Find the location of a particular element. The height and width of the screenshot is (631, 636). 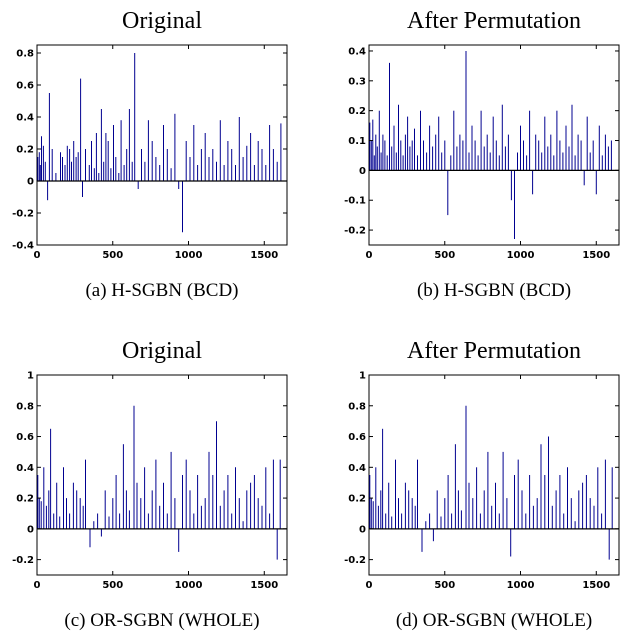

panel-caption: (b) H-SGBN (BCD) is located at coordinates (494, 290).